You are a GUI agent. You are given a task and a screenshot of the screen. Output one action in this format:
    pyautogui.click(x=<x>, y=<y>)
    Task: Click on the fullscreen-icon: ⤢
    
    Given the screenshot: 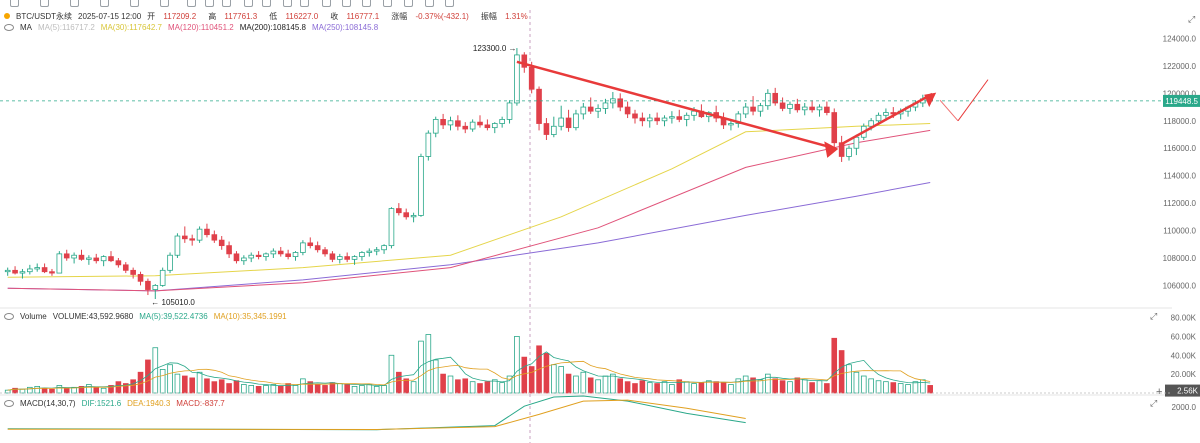 What is the action you would take?
    pyautogui.click(x=1192, y=19)
    